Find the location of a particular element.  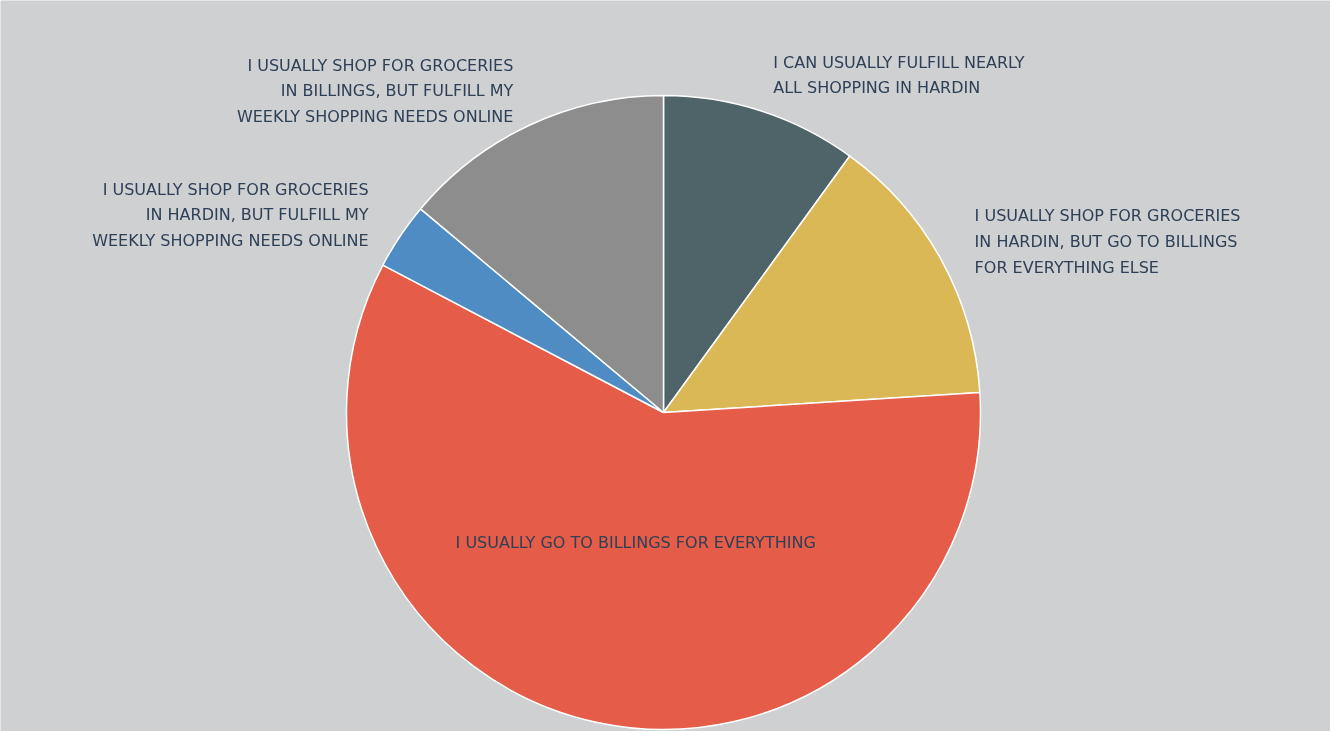

slice-label: I CAN USUALLY FULFILL NEARLY ALL SHOPPING IN HARDIN is located at coordinates (899, 75).